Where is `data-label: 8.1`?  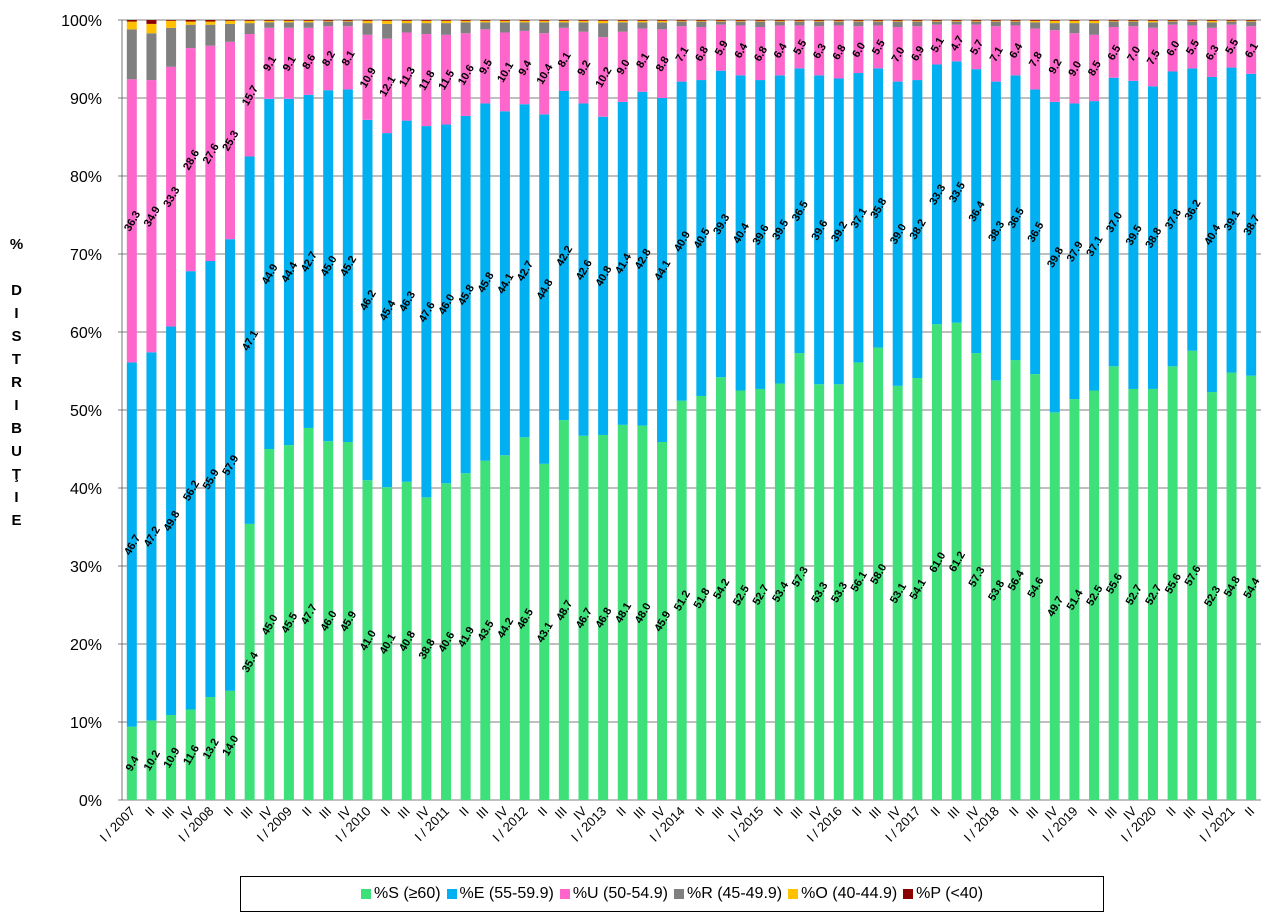
data-label: 8.1 is located at coordinates (643, 60).